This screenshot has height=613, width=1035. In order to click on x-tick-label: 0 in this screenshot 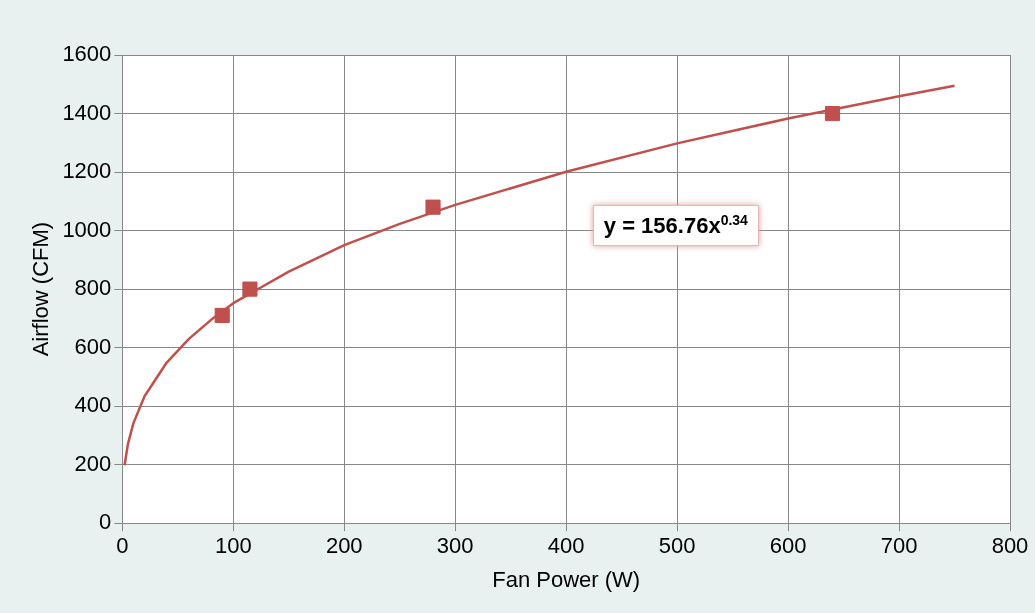, I will do `click(122, 546)`.